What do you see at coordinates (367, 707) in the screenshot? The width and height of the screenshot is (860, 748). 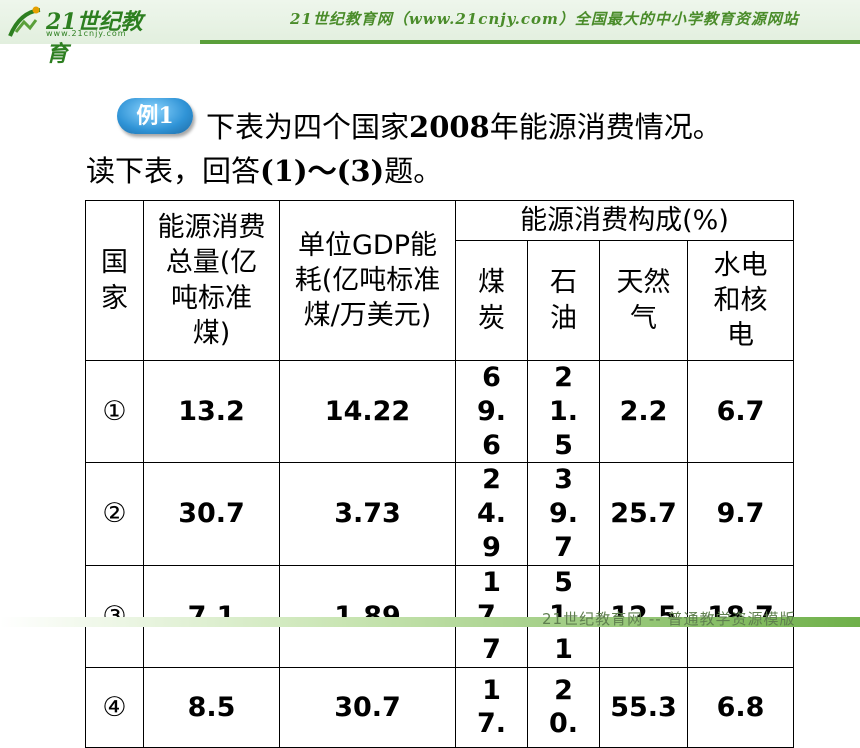 I see `cell-unit-gdp: 30.7` at bounding box center [367, 707].